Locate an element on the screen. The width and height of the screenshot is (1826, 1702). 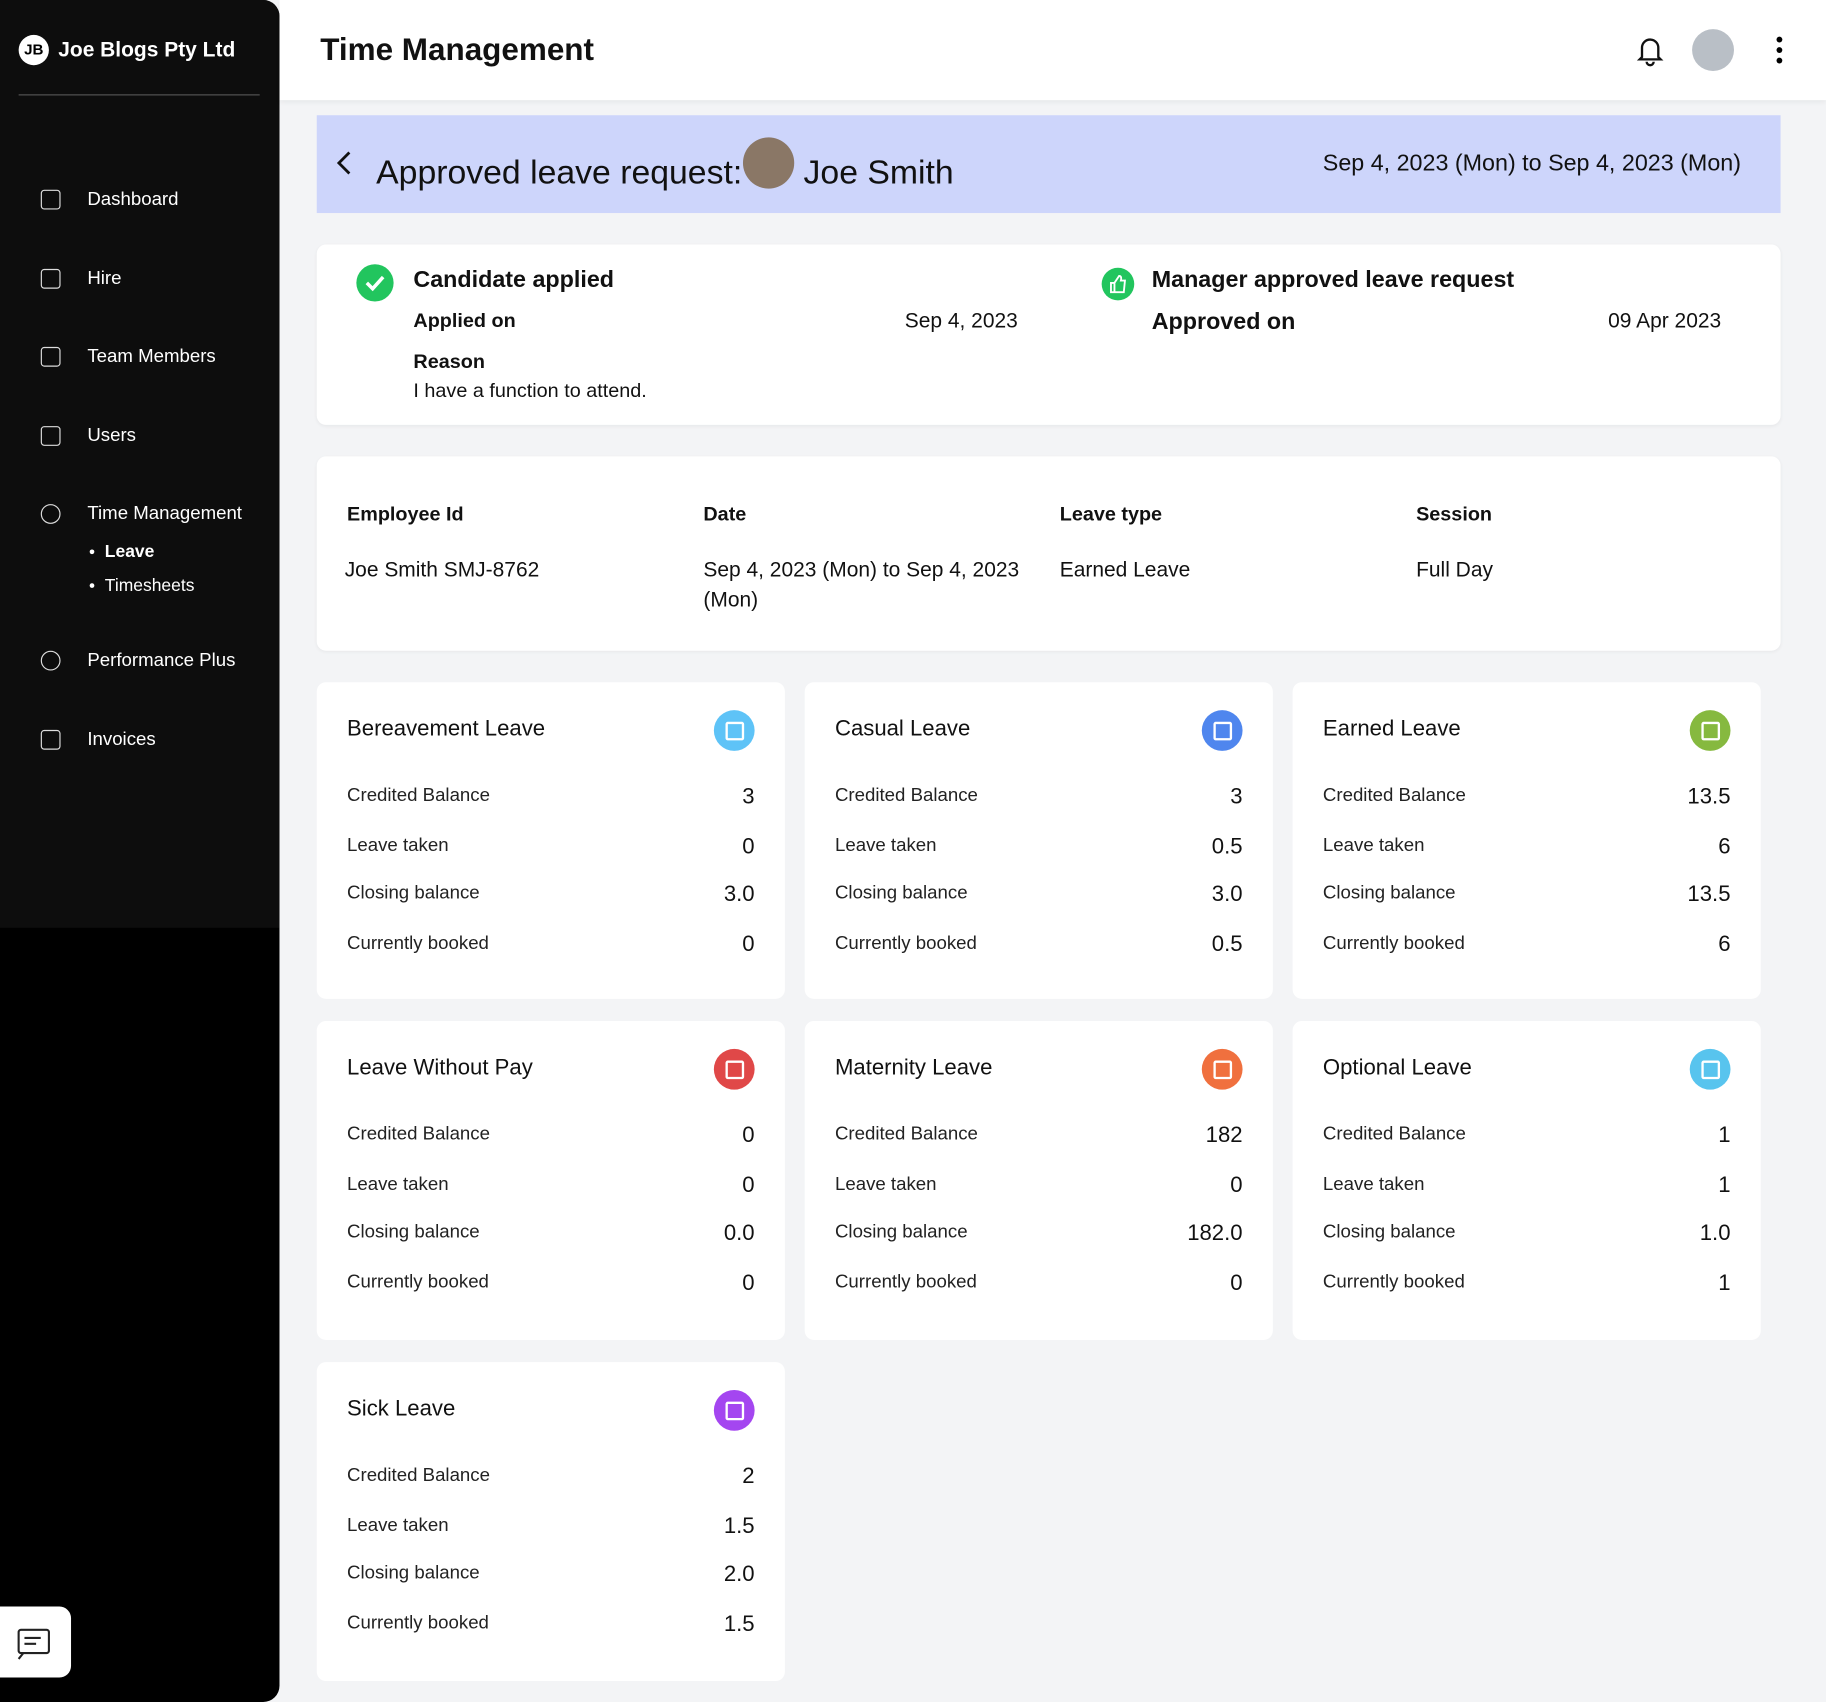
balance-title: Casual Leave is located at coordinates (902, 729).